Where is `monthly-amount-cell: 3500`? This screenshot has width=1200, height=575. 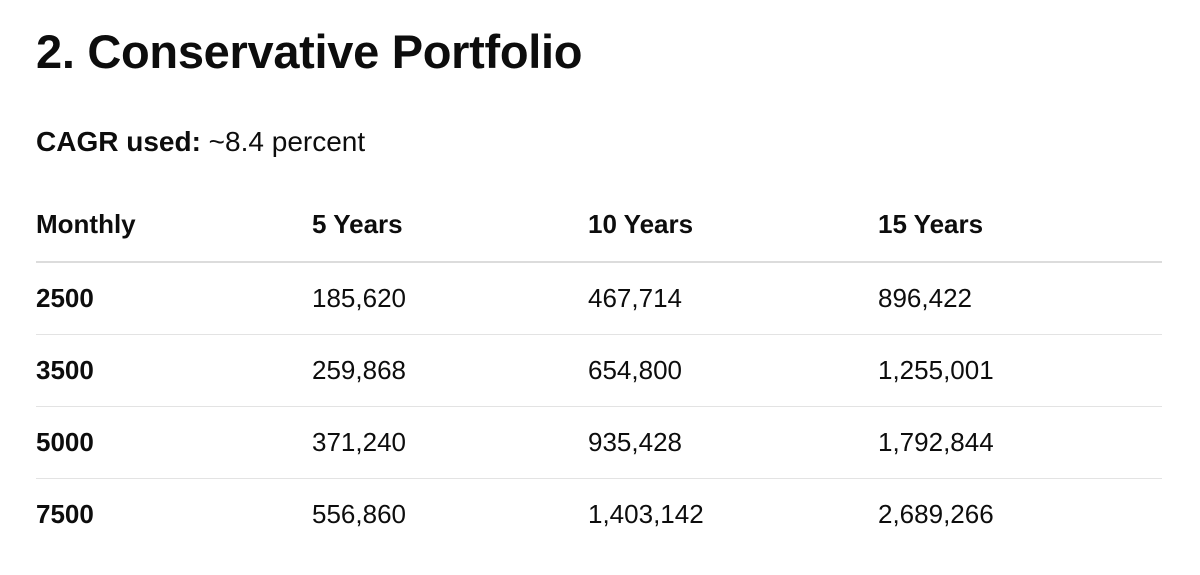 monthly-amount-cell: 3500 is located at coordinates (174, 370).